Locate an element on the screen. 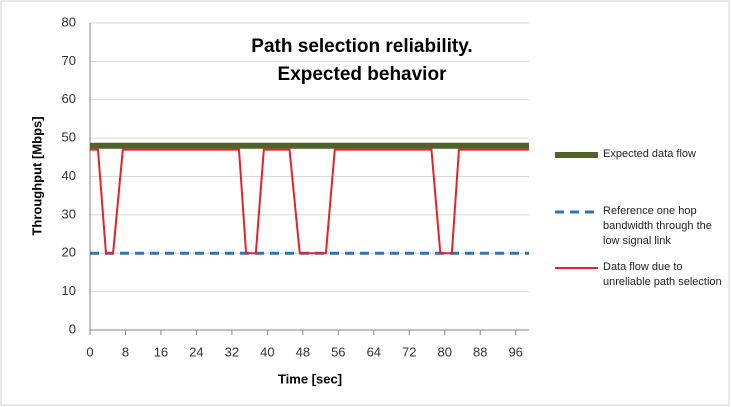 Image resolution: width=731 pixels, height=407 pixels. x-tick-label: 8 is located at coordinates (125, 351).